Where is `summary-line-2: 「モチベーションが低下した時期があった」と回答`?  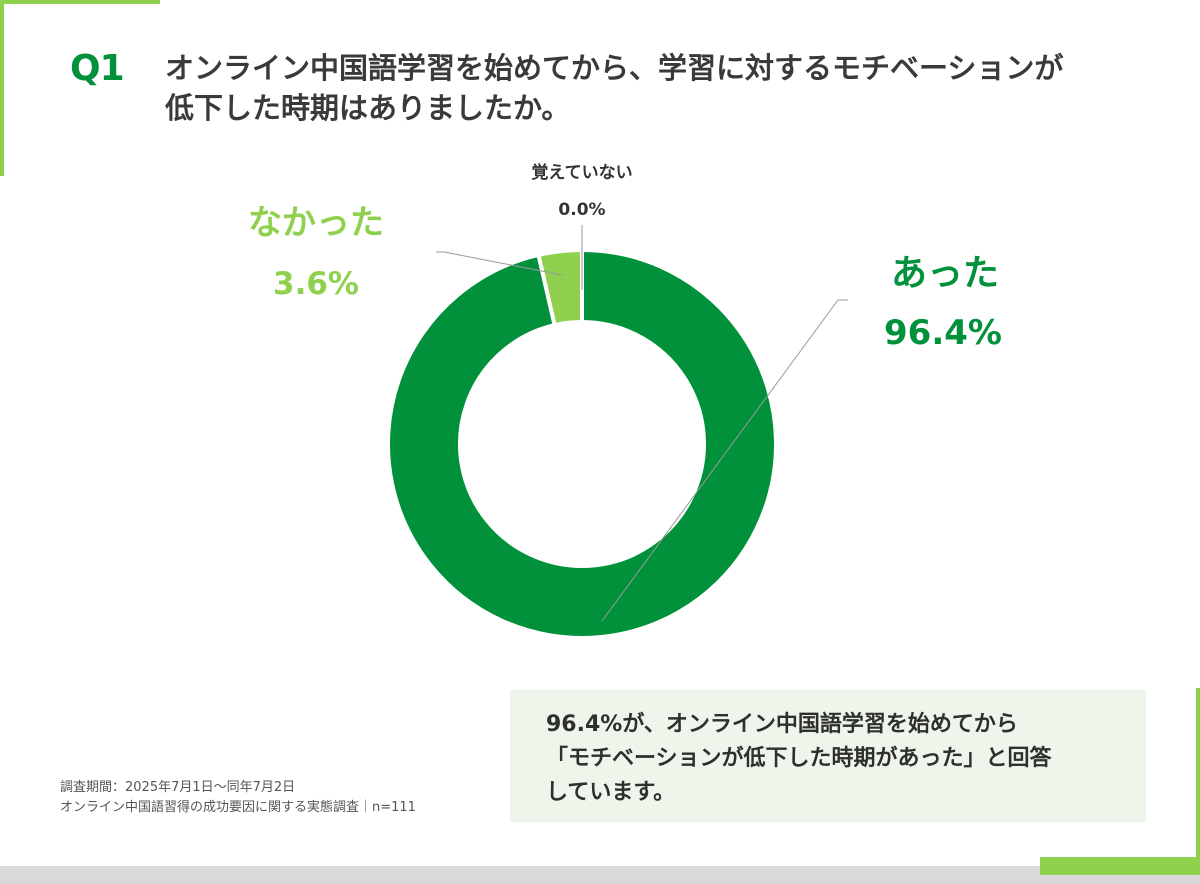
summary-line-2: 「モチベーションが低下した時期があった」と回答 is located at coordinates (799, 758).